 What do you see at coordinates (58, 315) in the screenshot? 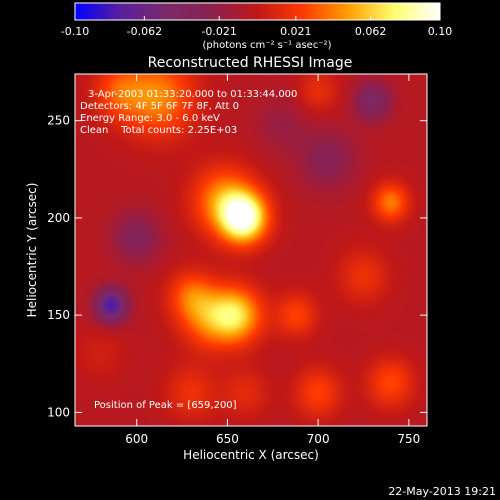
I see `y-tick-label: 150` at bounding box center [58, 315].